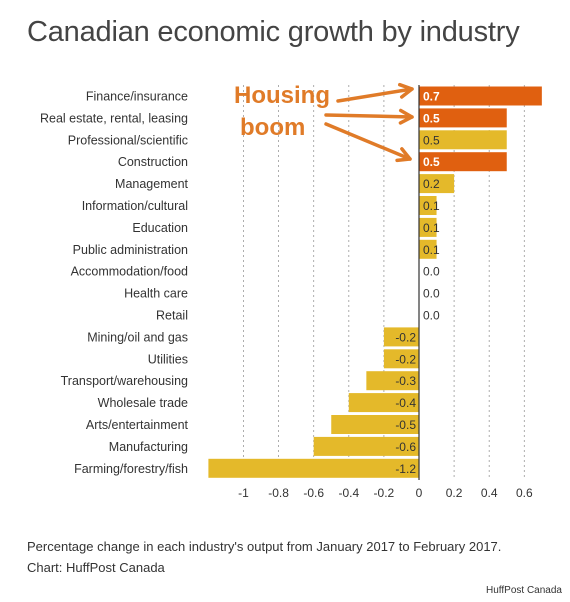 The image size is (570, 602). Describe the element at coordinates (369, 116) in the screenshot. I see `arrow-real-estate` at that location.